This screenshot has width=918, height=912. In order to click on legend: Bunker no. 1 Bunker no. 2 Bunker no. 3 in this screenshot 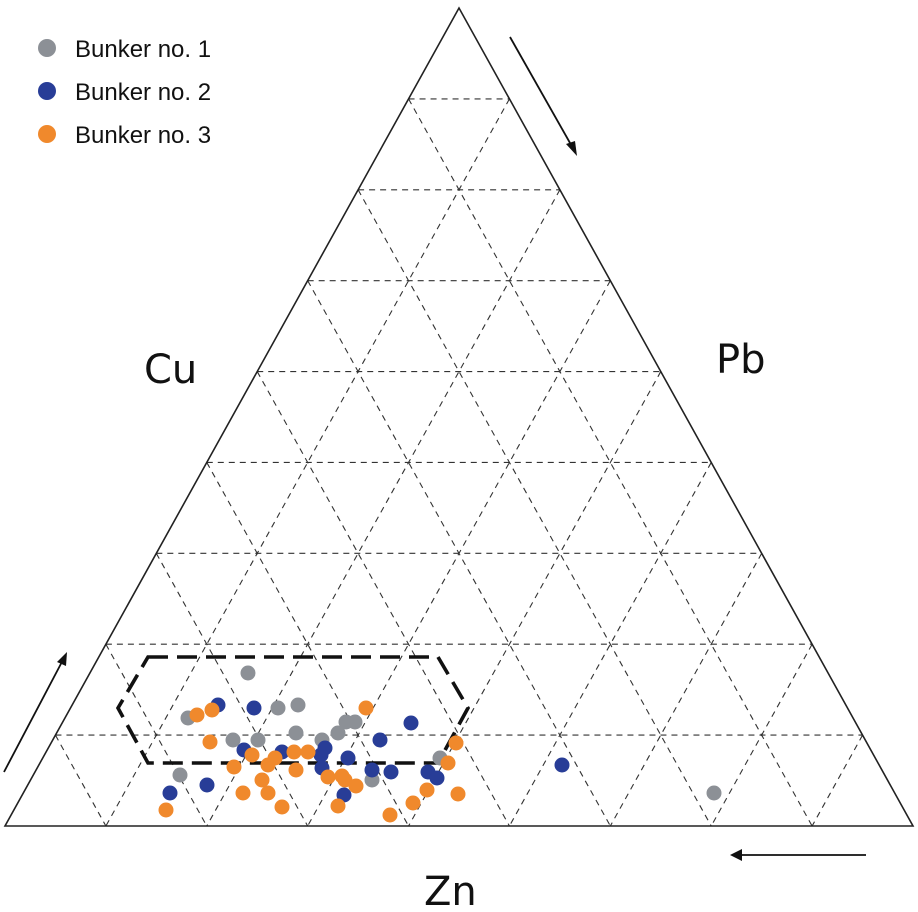, I will do `click(124, 92)`.